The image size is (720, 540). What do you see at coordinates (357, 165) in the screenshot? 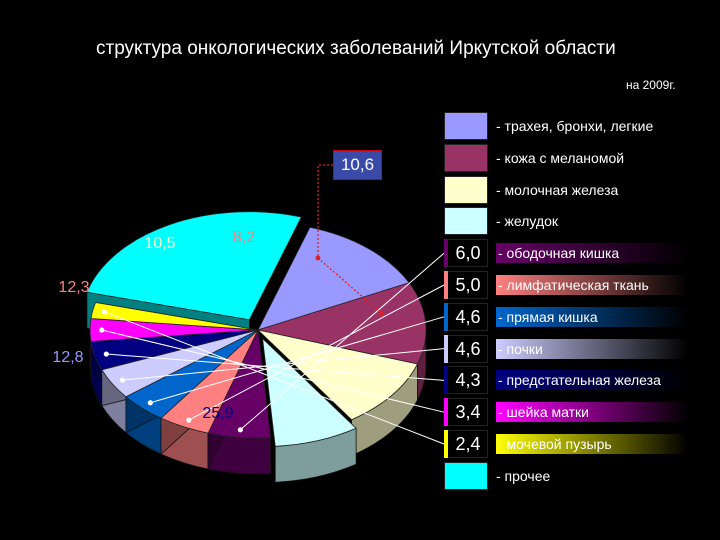
I see `callout-box: 10,6` at bounding box center [357, 165].